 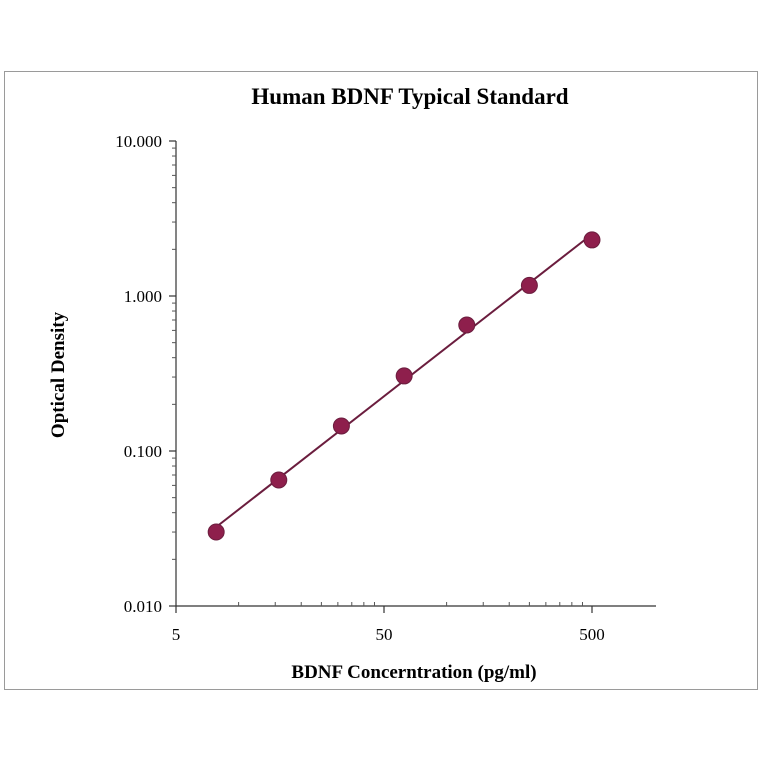 What do you see at coordinates (138, 141) in the screenshot?
I see `y-tick-label: 10.000` at bounding box center [138, 141].